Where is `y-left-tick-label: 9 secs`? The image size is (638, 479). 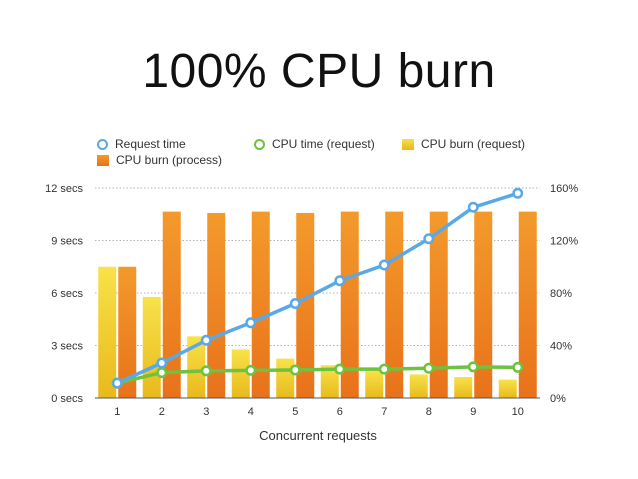
y-left-tick-label: 9 secs is located at coordinates (67, 242).